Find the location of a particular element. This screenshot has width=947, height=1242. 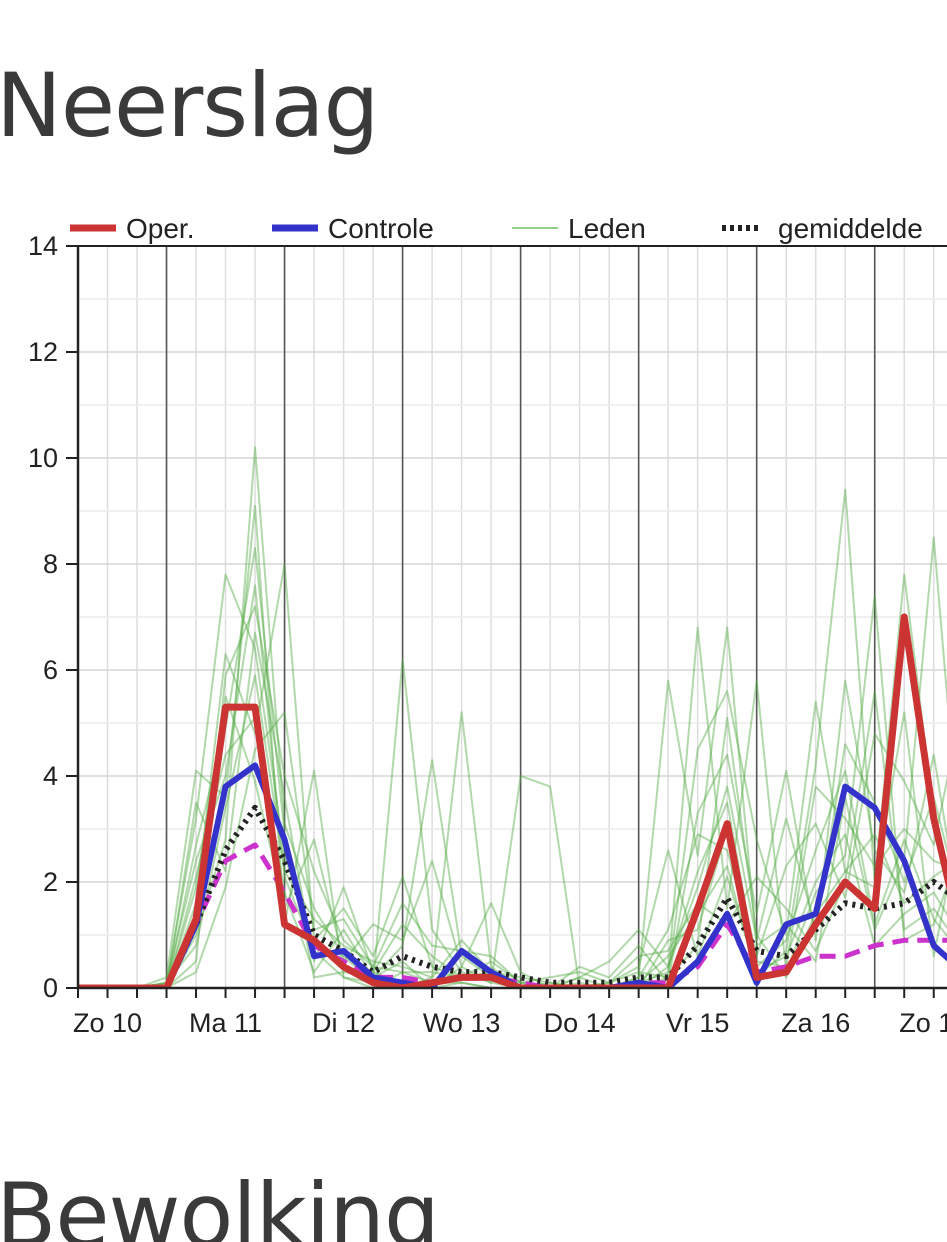

x-tick-label: Ma 11 is located at coordinates (225, 1023).